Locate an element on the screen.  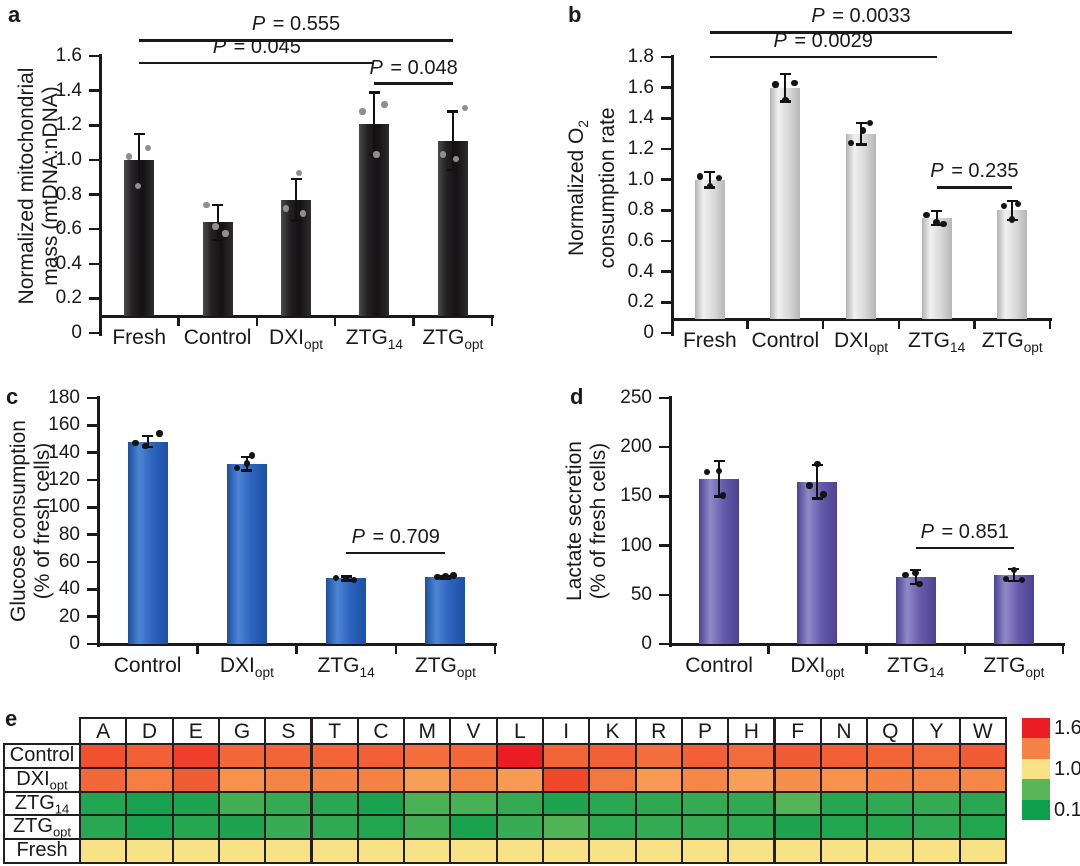
heatmap-column-header: N is located at coordinates (844, 731).